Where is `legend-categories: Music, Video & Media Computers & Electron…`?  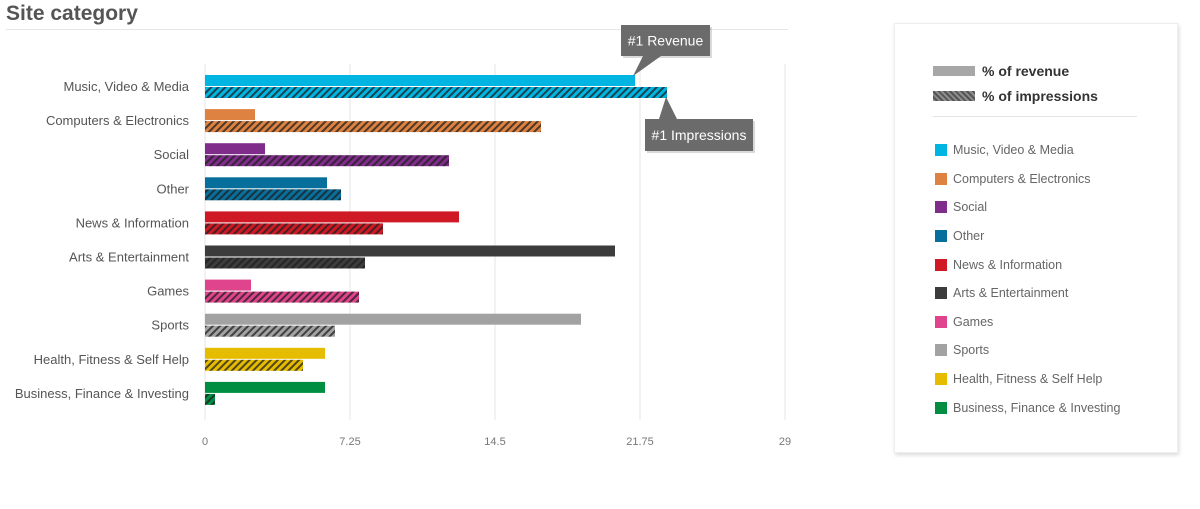
legend-categories: Music, Video & Media Computers & Electron… is located at coordinates (1027, 279).